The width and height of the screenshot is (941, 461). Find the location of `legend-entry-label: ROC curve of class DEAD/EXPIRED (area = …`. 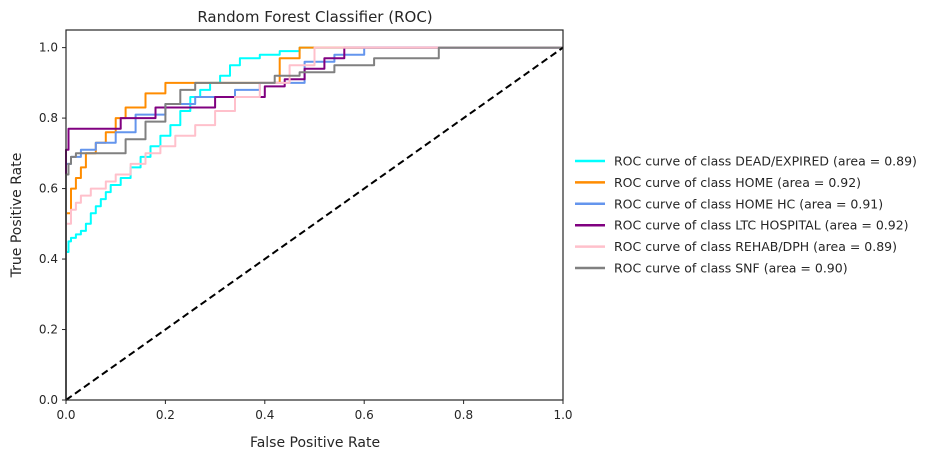

legend-entry-label: ROC curve of class DEAD/EXPIRED (area = … is located at coordinates (765, 161).